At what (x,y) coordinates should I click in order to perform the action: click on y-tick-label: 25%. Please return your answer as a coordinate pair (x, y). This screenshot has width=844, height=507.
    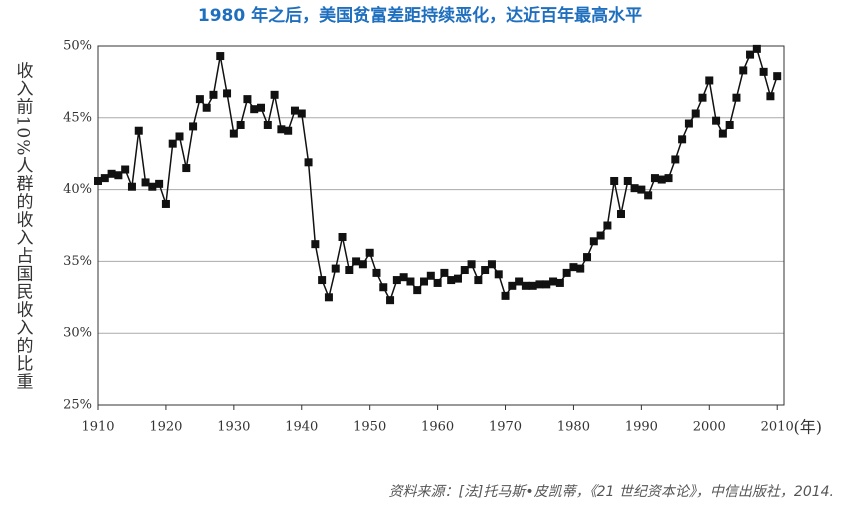
    Looking at the image, I should click on (77, 405).